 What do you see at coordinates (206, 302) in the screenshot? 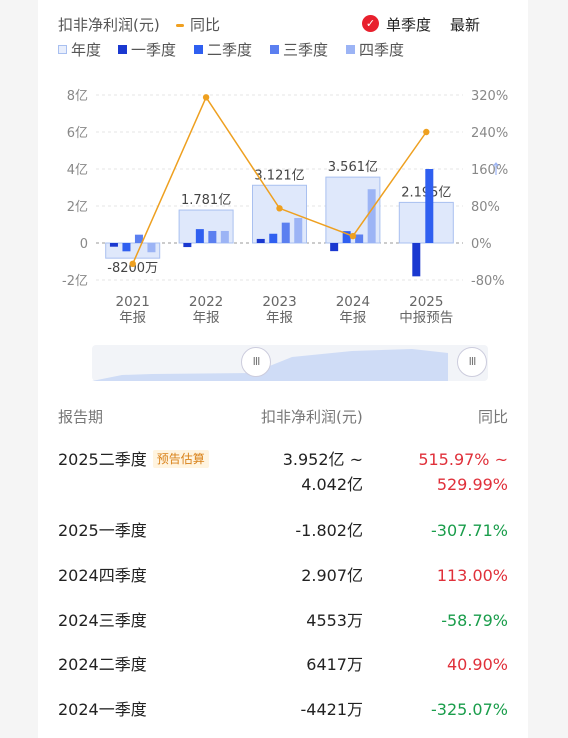
I see `x-tick-year: 2022` at bounding box center [206, 302].